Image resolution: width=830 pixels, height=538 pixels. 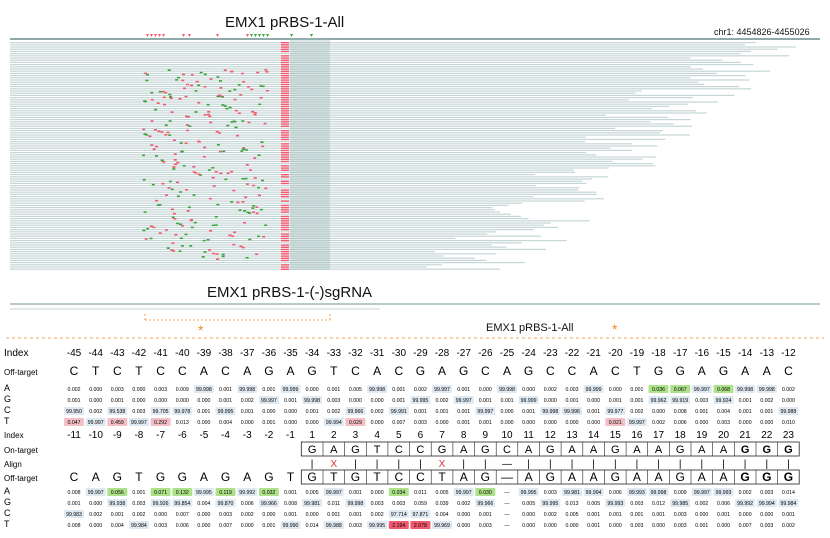 I want to click on freq-A-cell: 0.000, so click(x=377, y=493).